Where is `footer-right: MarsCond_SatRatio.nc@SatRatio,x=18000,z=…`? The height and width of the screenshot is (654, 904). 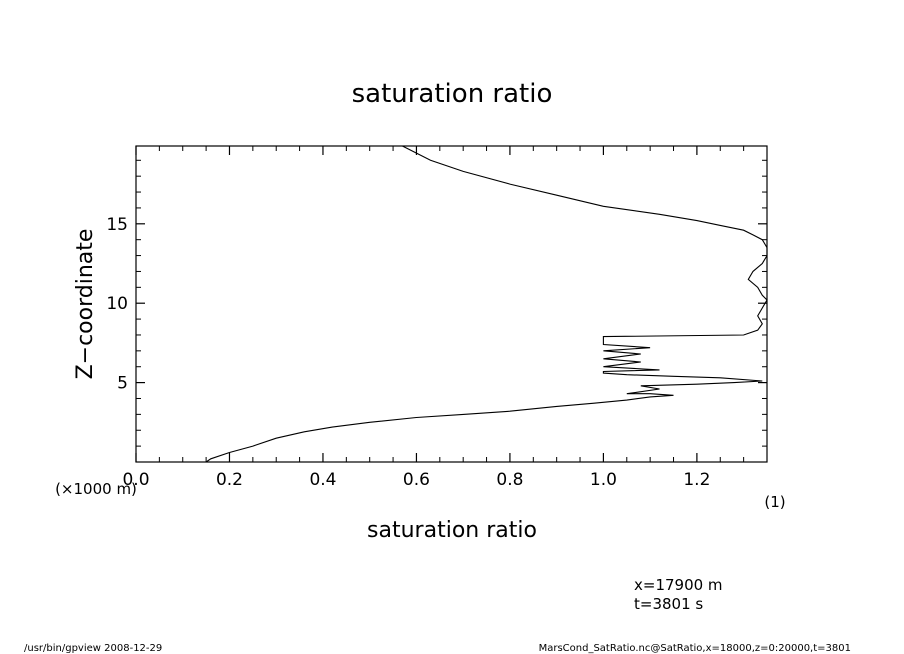 footer-right: MarsCond_SatRatio.nc@SatRatio,x=18000,z=… is located at coordinates (695, 648).